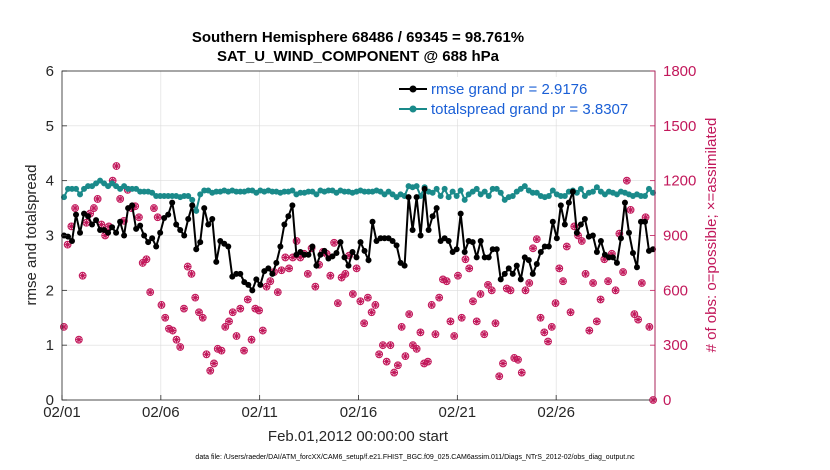 The image size is (830, 470). I want to click on y-tick-label: 6, so click(50, 71).